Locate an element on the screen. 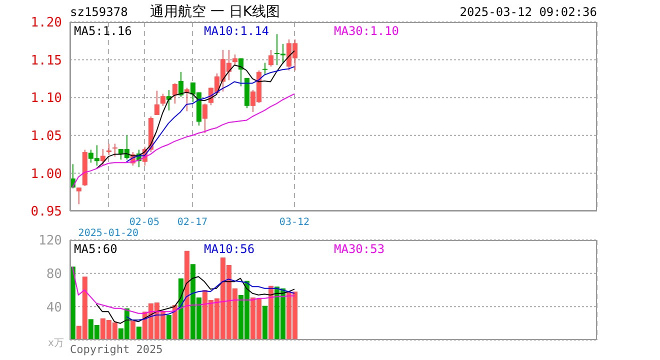 Image resolution: width=660 pixels, height=360 pixels. text: MA30:1.10 is located at coordinates (367, 31).